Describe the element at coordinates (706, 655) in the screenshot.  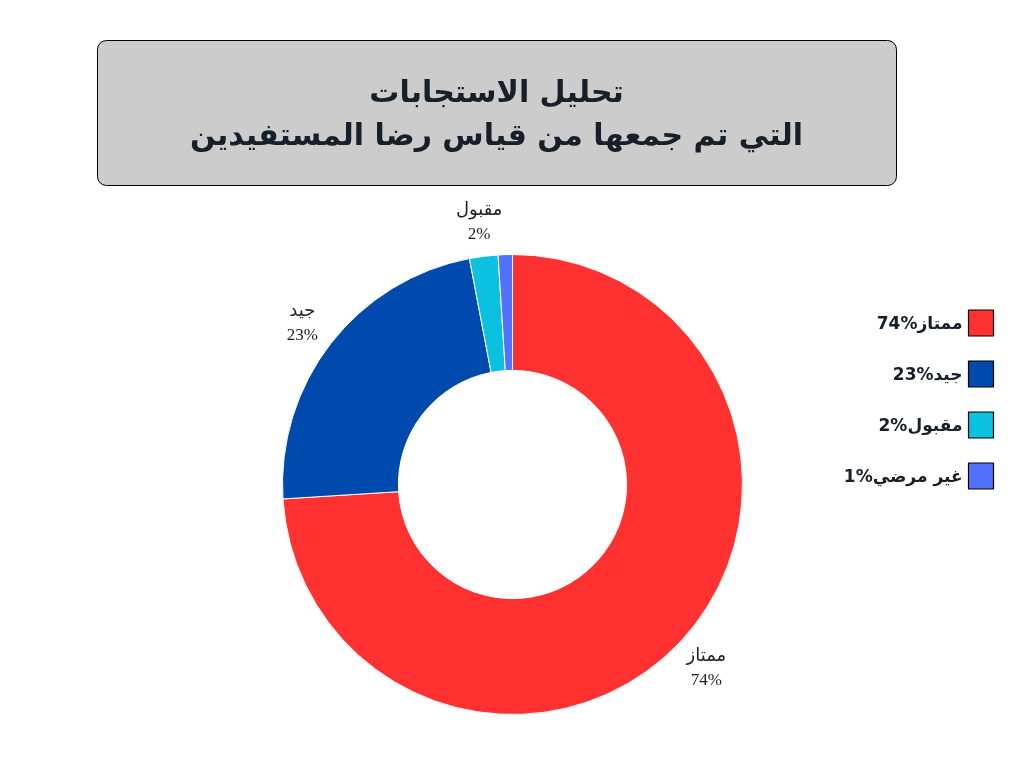
I see `slice-label: ممتاز` at that location.